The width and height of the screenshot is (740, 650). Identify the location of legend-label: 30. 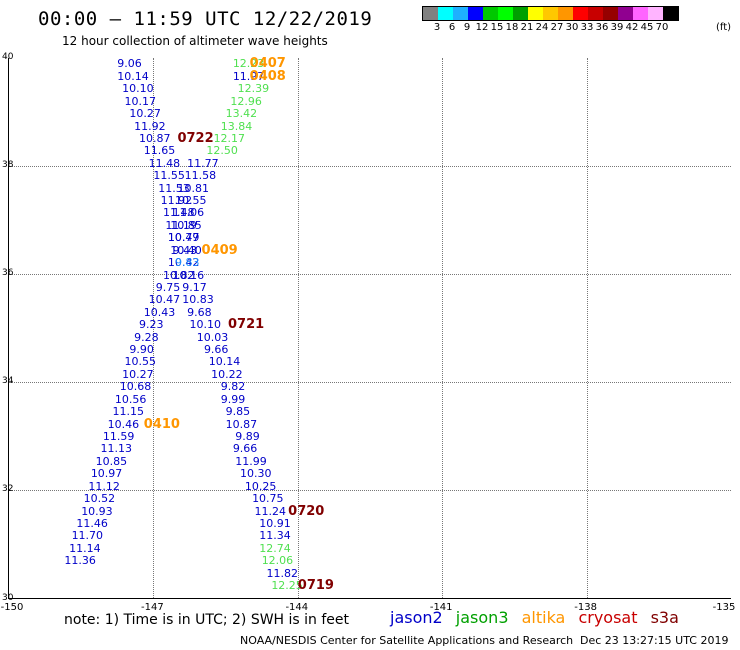
(572, 27).